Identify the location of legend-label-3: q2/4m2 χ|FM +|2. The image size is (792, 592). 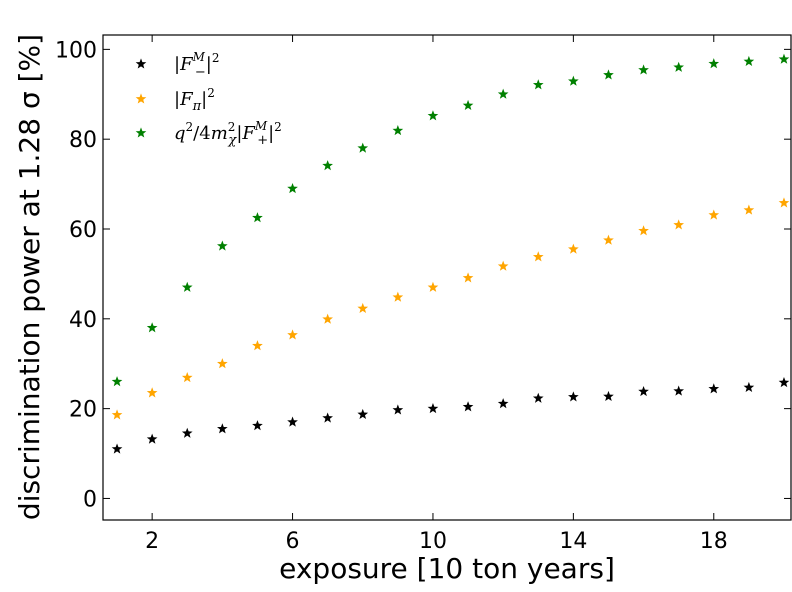
(228, 133).